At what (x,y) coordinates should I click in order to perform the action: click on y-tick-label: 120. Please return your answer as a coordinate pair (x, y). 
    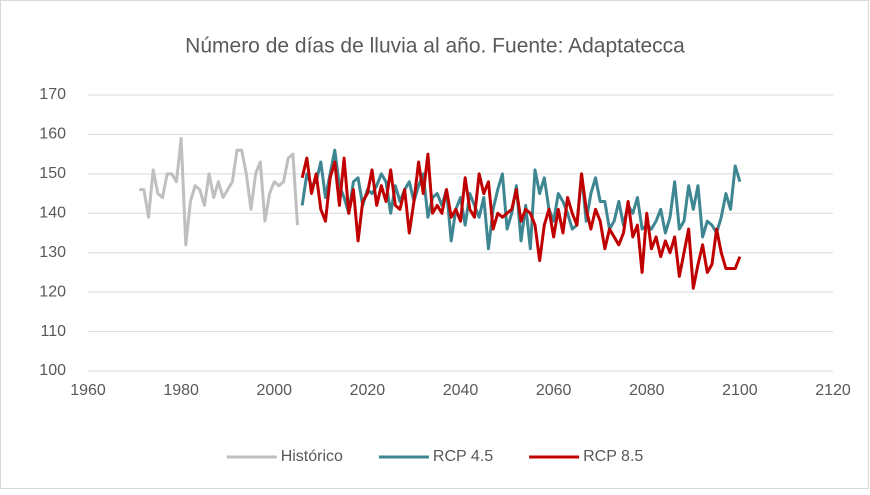
    Looking at the image, I should click on (52, 291).